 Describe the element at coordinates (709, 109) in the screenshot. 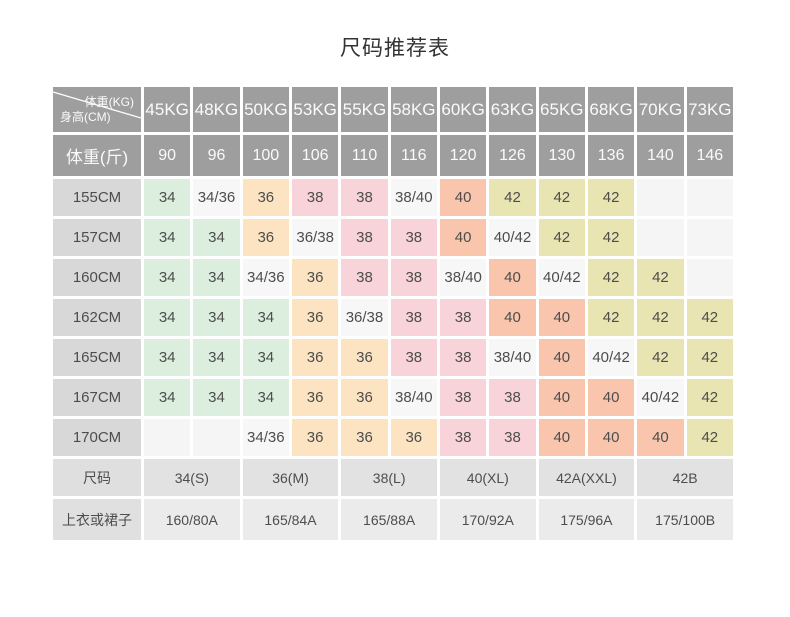

I see `weight-kg-header: 73KG` at that location.